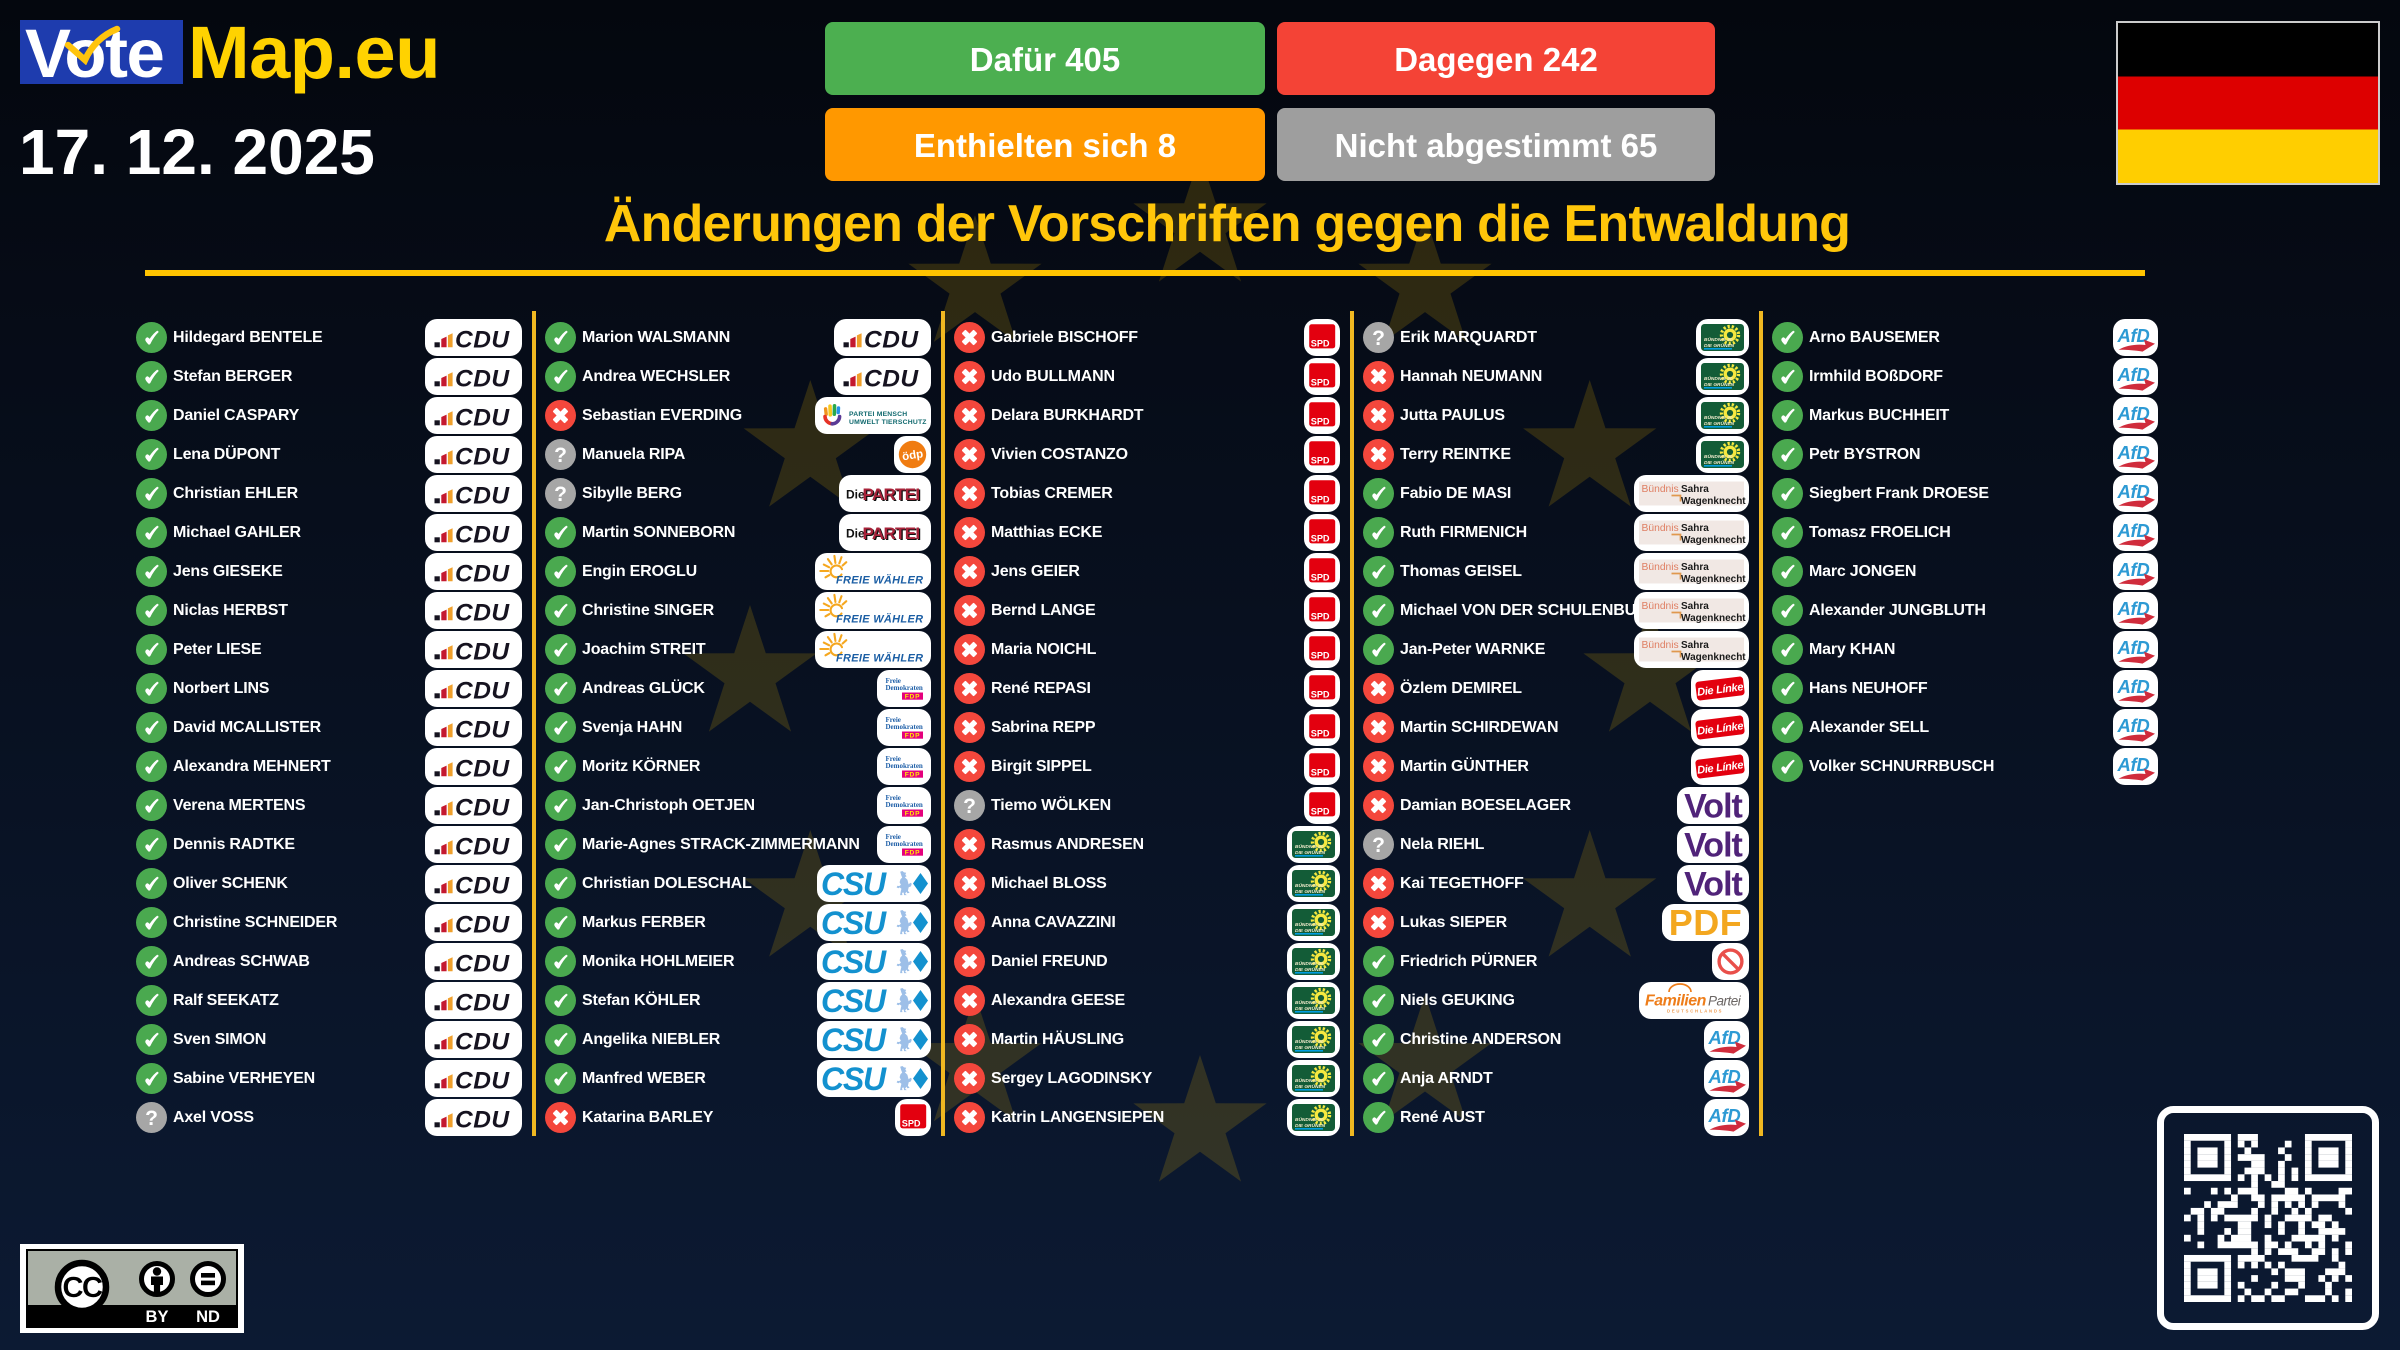  Describe the element at coordinates (83, 1288) in the screenshot. I see `svg-text: CC` at that location.